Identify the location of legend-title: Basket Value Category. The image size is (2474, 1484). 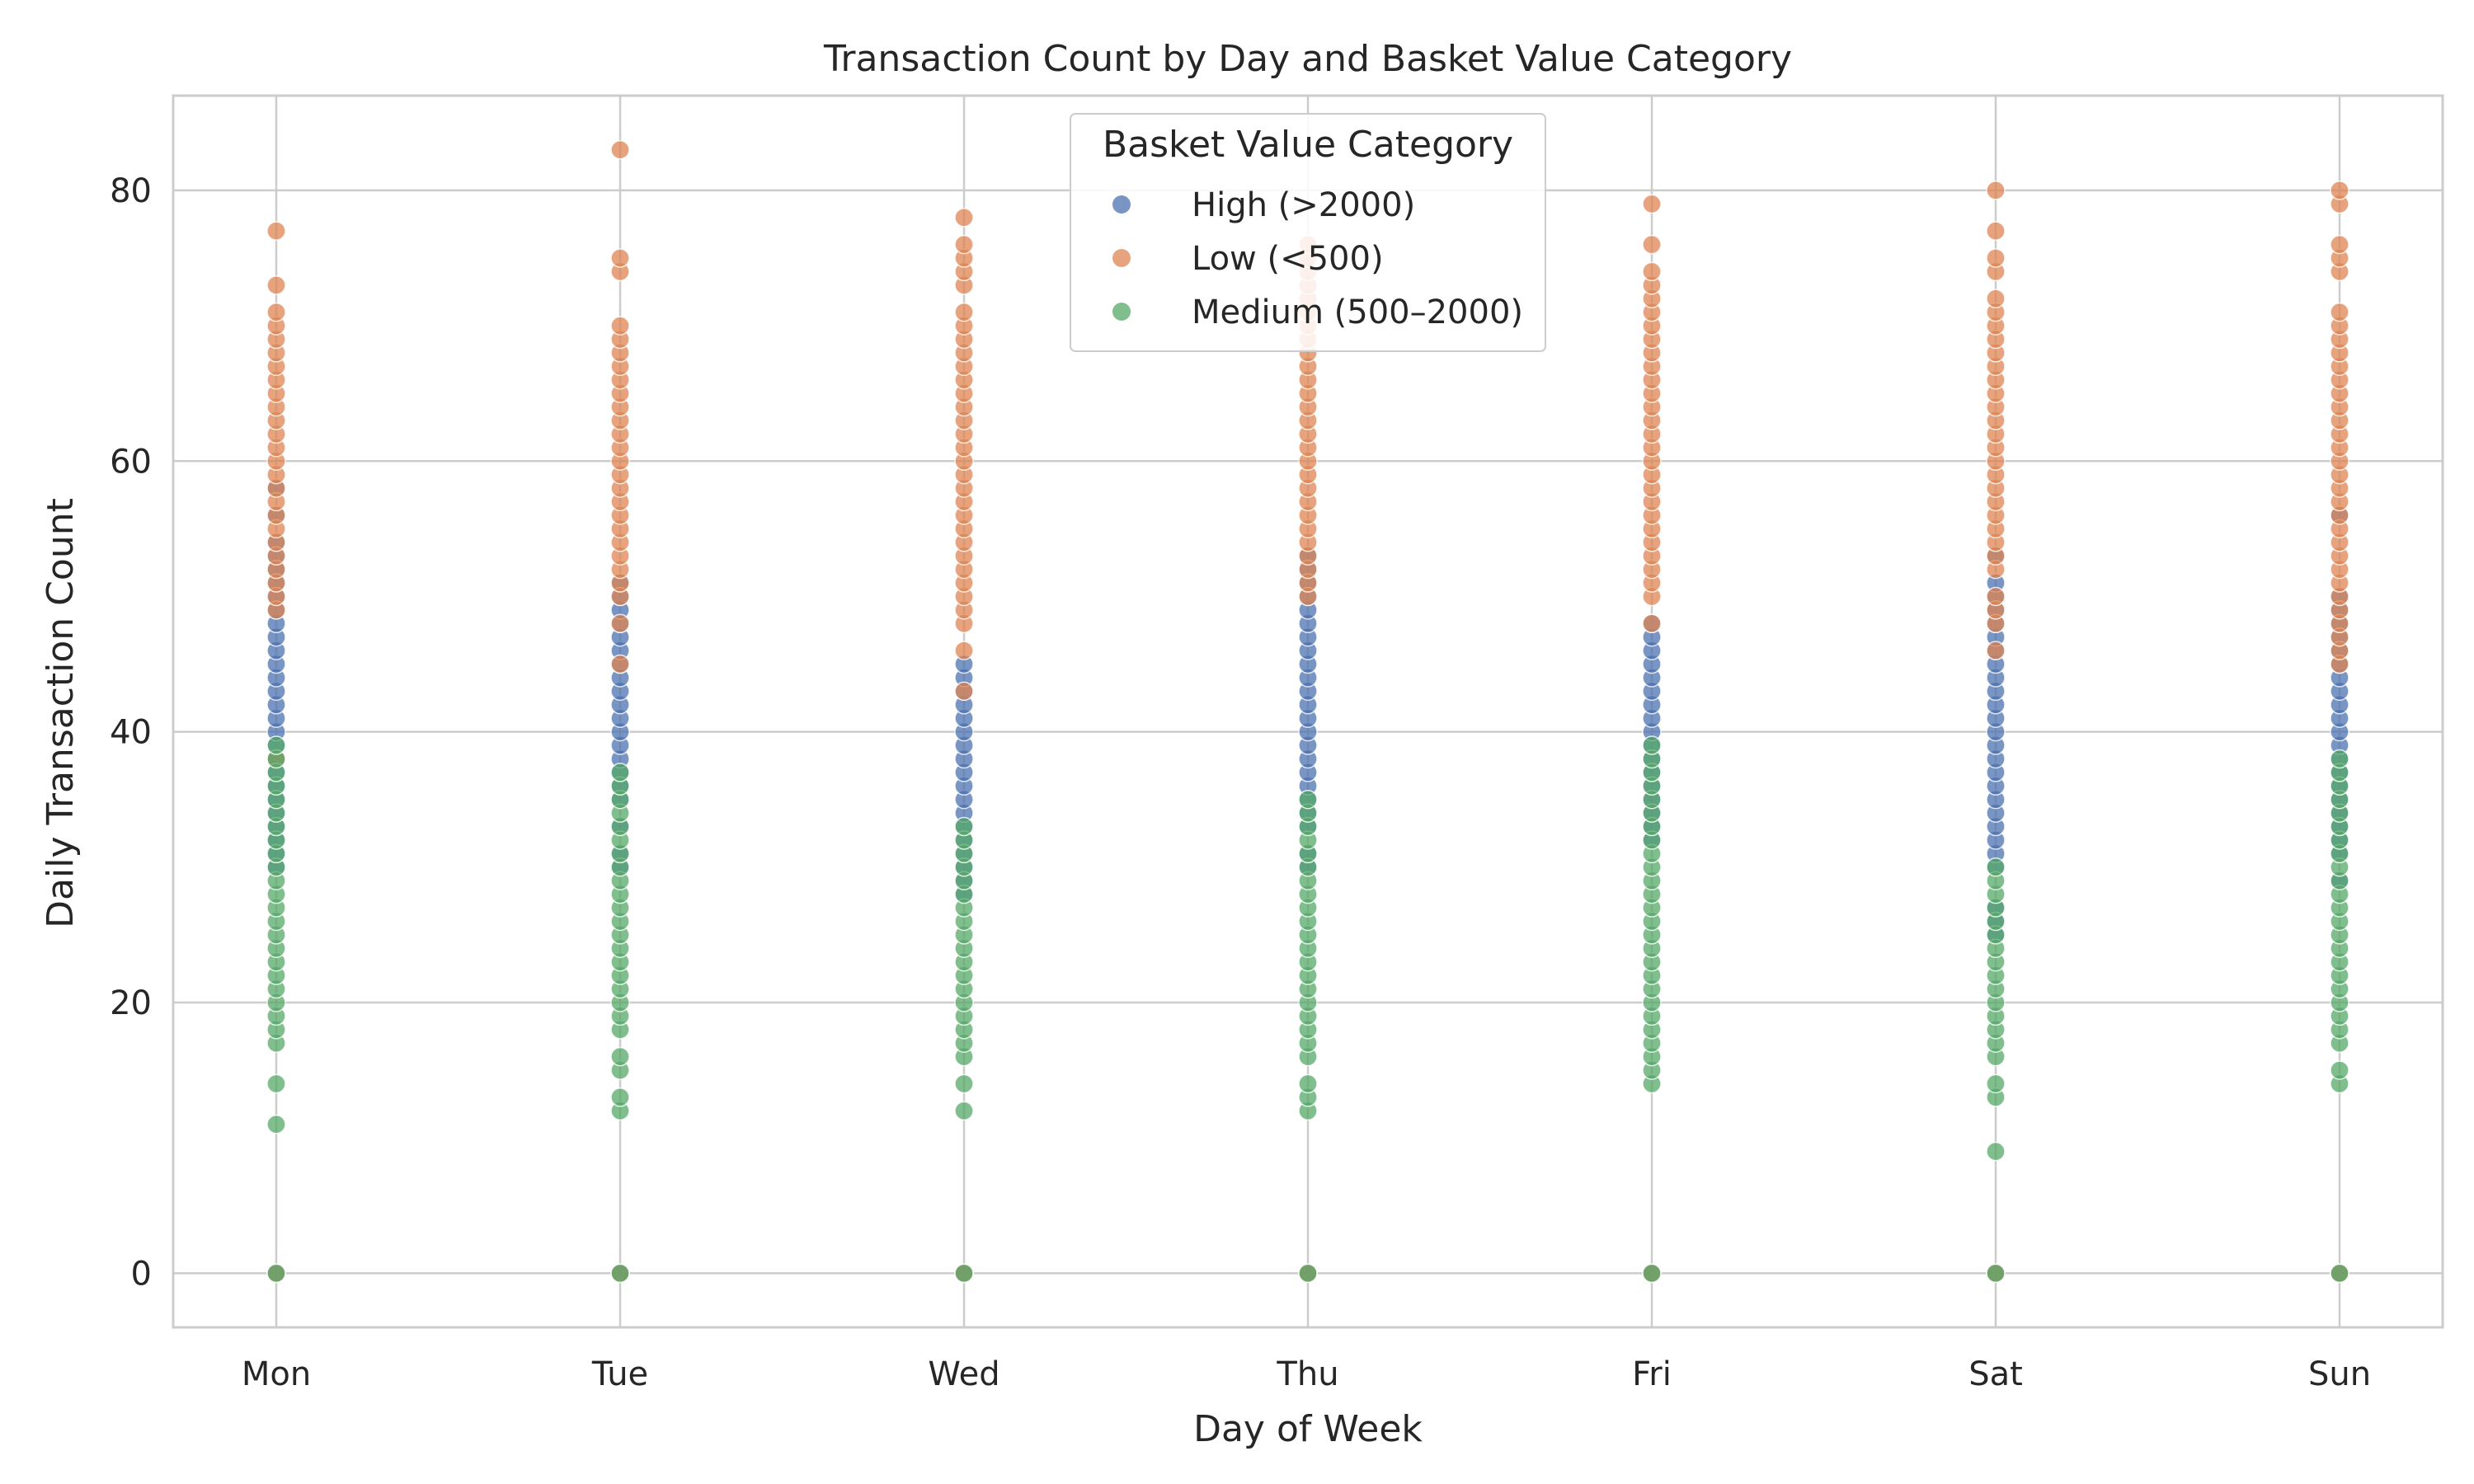
(1308, 145).